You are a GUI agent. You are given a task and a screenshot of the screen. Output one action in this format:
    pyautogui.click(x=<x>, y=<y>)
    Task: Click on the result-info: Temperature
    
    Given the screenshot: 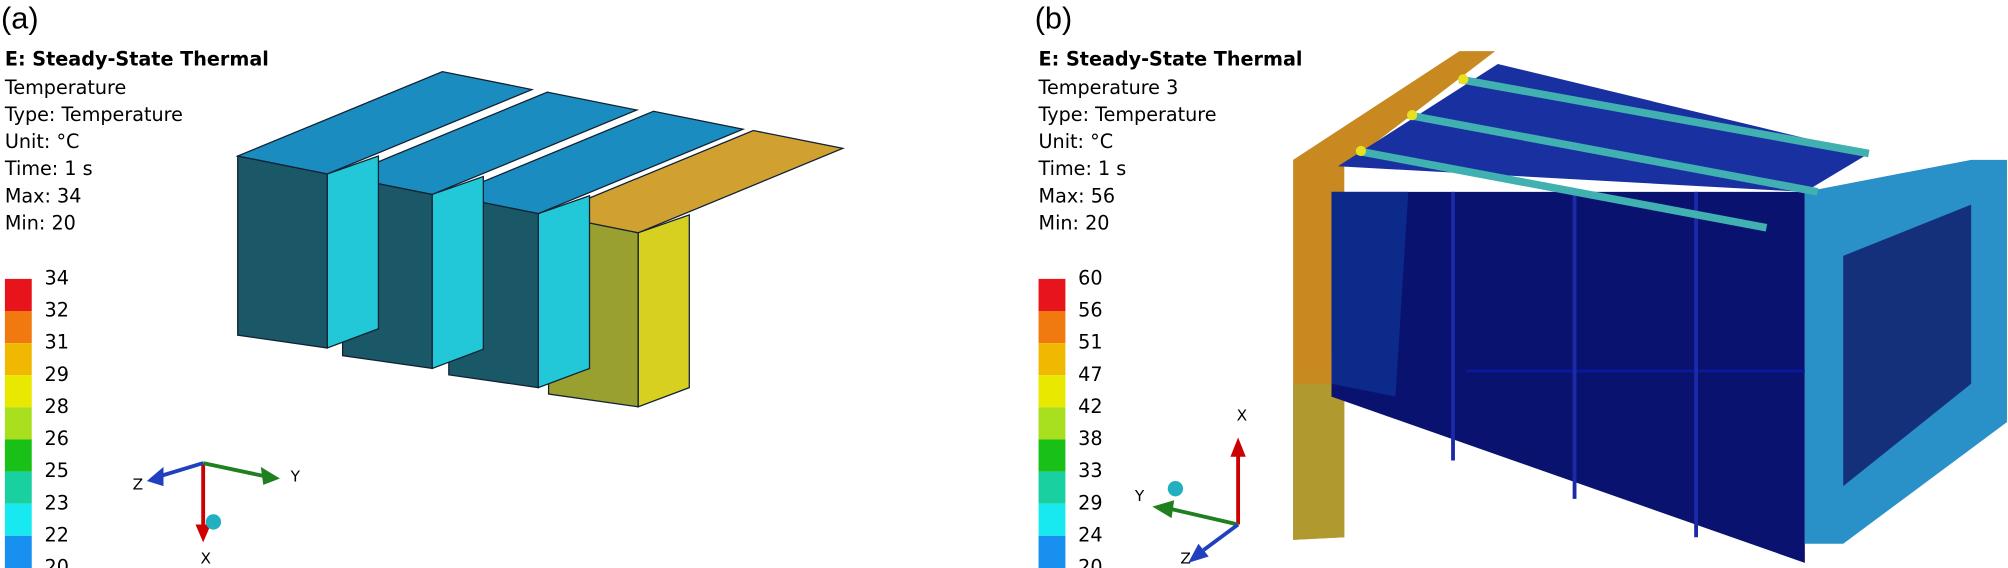 What is the action you would take?
    pyautogui.click(x=65, y=87)
    